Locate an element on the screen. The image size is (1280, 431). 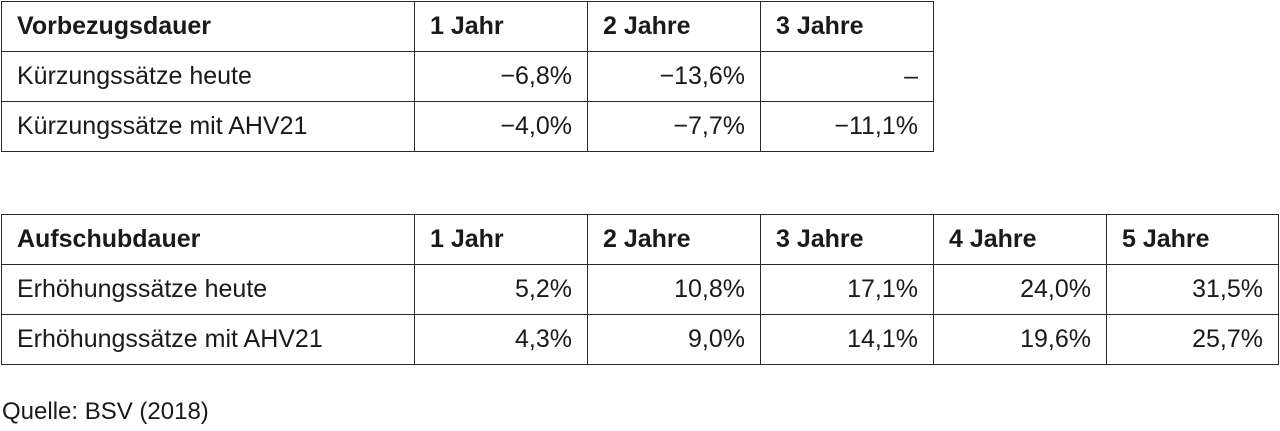
table-row: Kürzungssätze heute −6,8% −13,6% – is located at coordinates (467, 76).